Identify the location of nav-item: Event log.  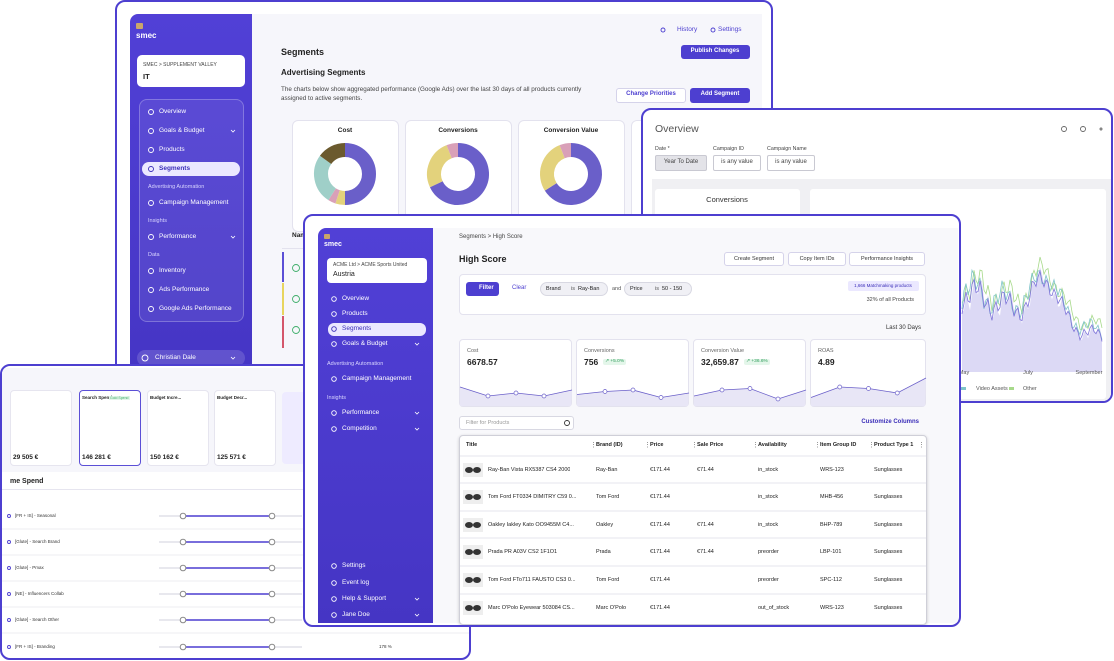
(356, 583).